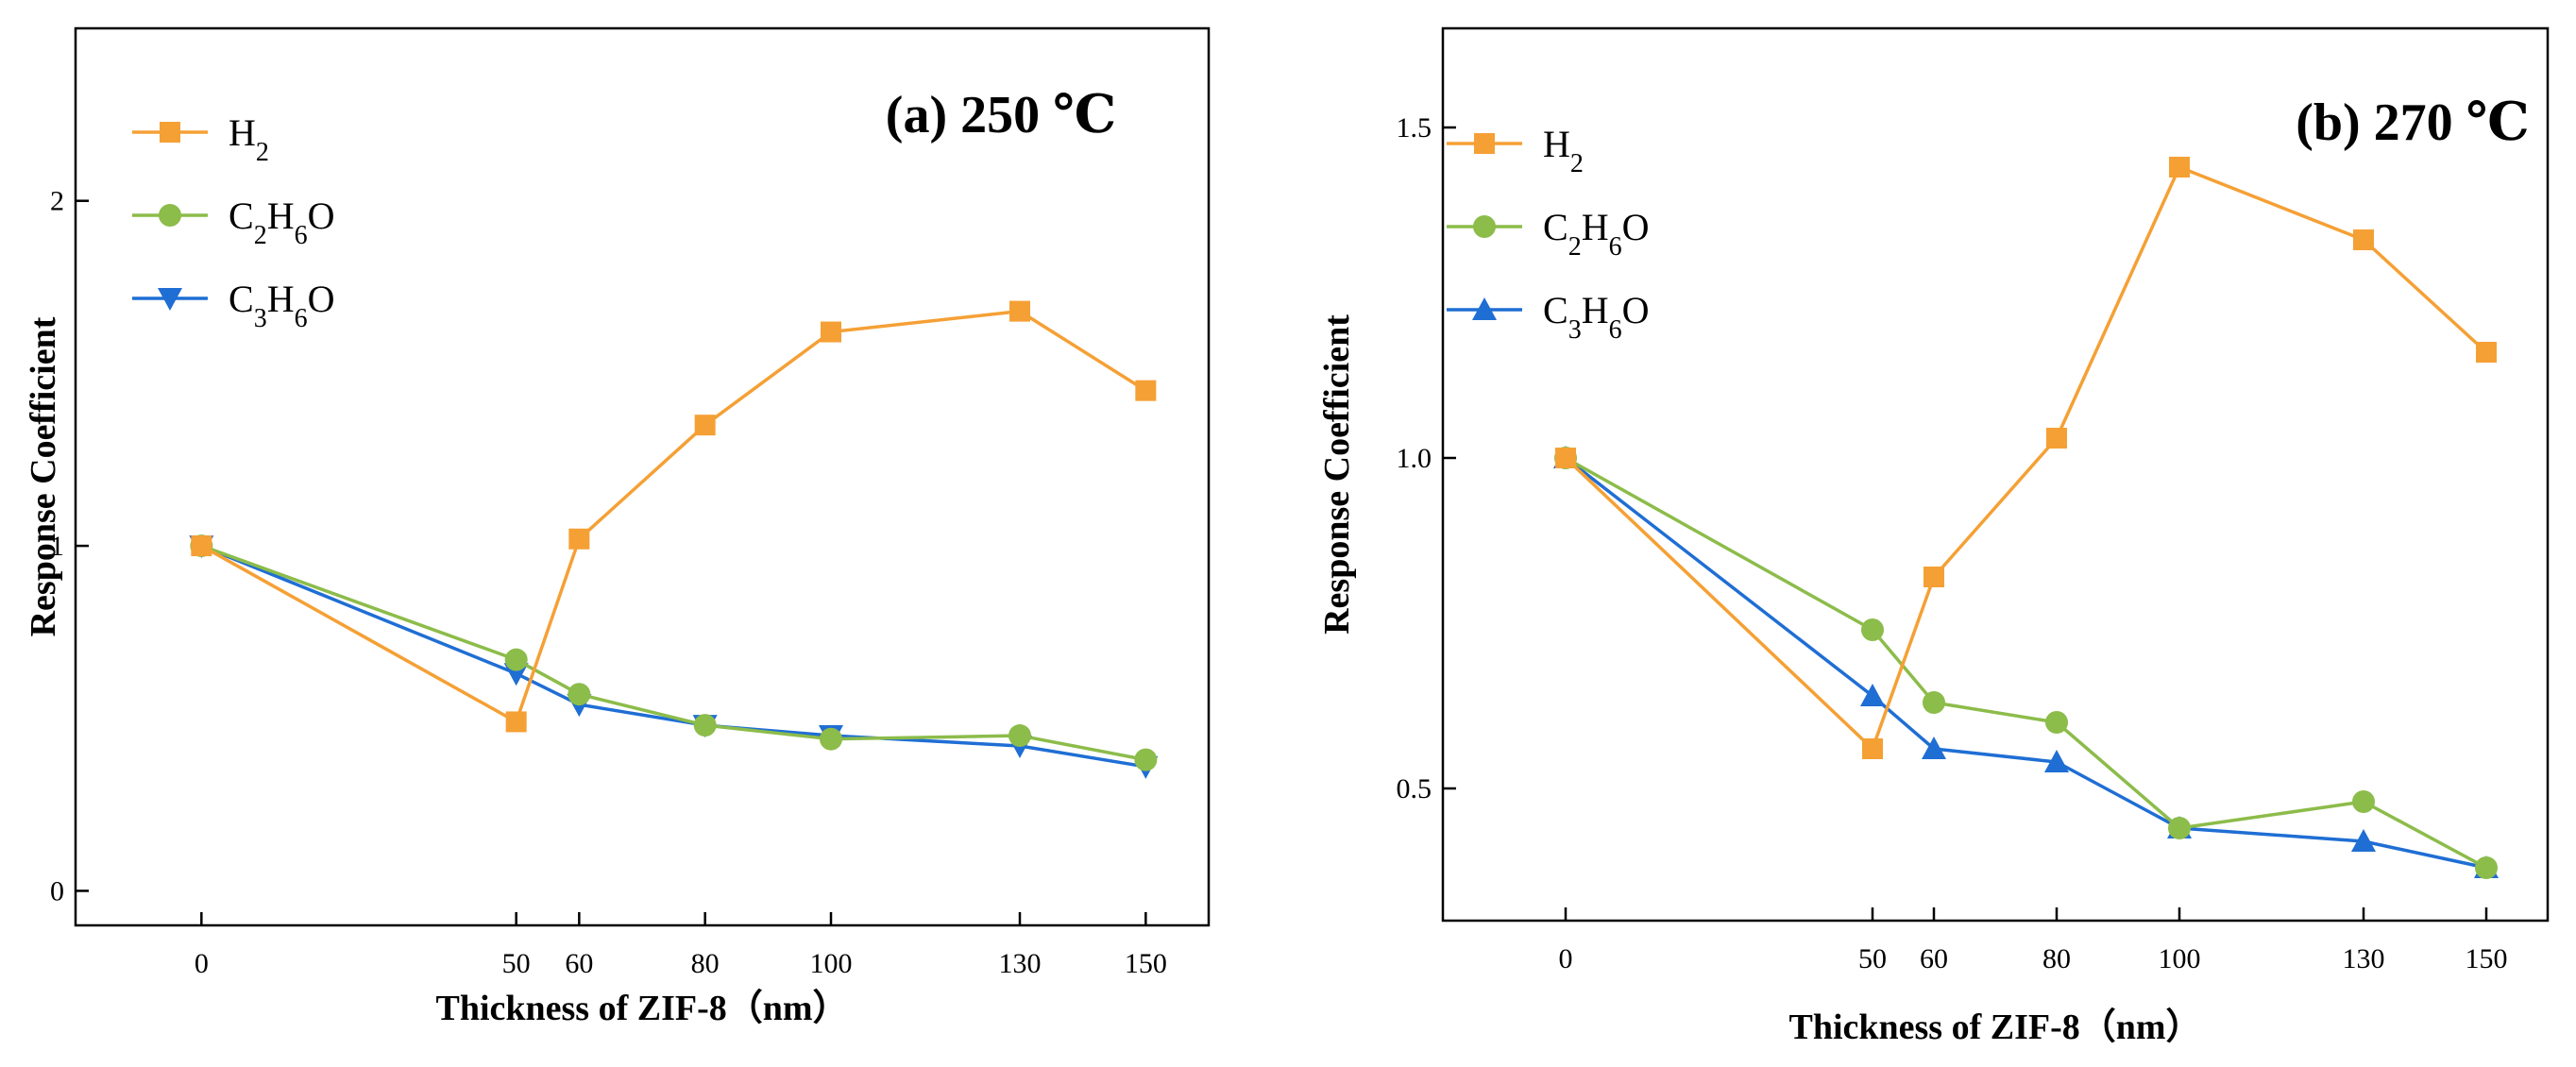  I want to click on panel-title: (b) 270 ℃, so click(2413, 122).